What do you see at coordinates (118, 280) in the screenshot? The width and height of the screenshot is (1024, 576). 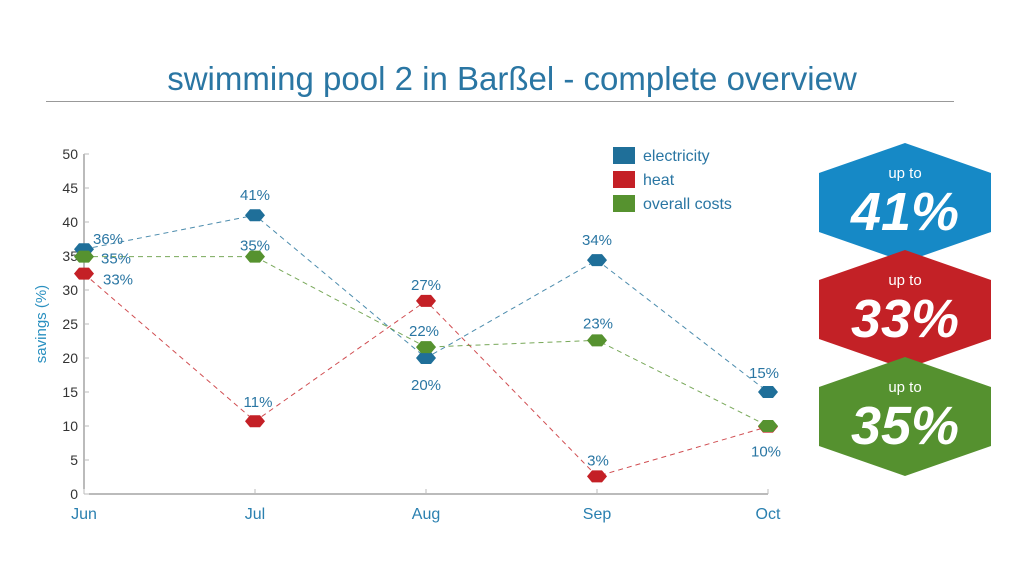 I see `data-label: 33%` at bounding box center [118, 280].